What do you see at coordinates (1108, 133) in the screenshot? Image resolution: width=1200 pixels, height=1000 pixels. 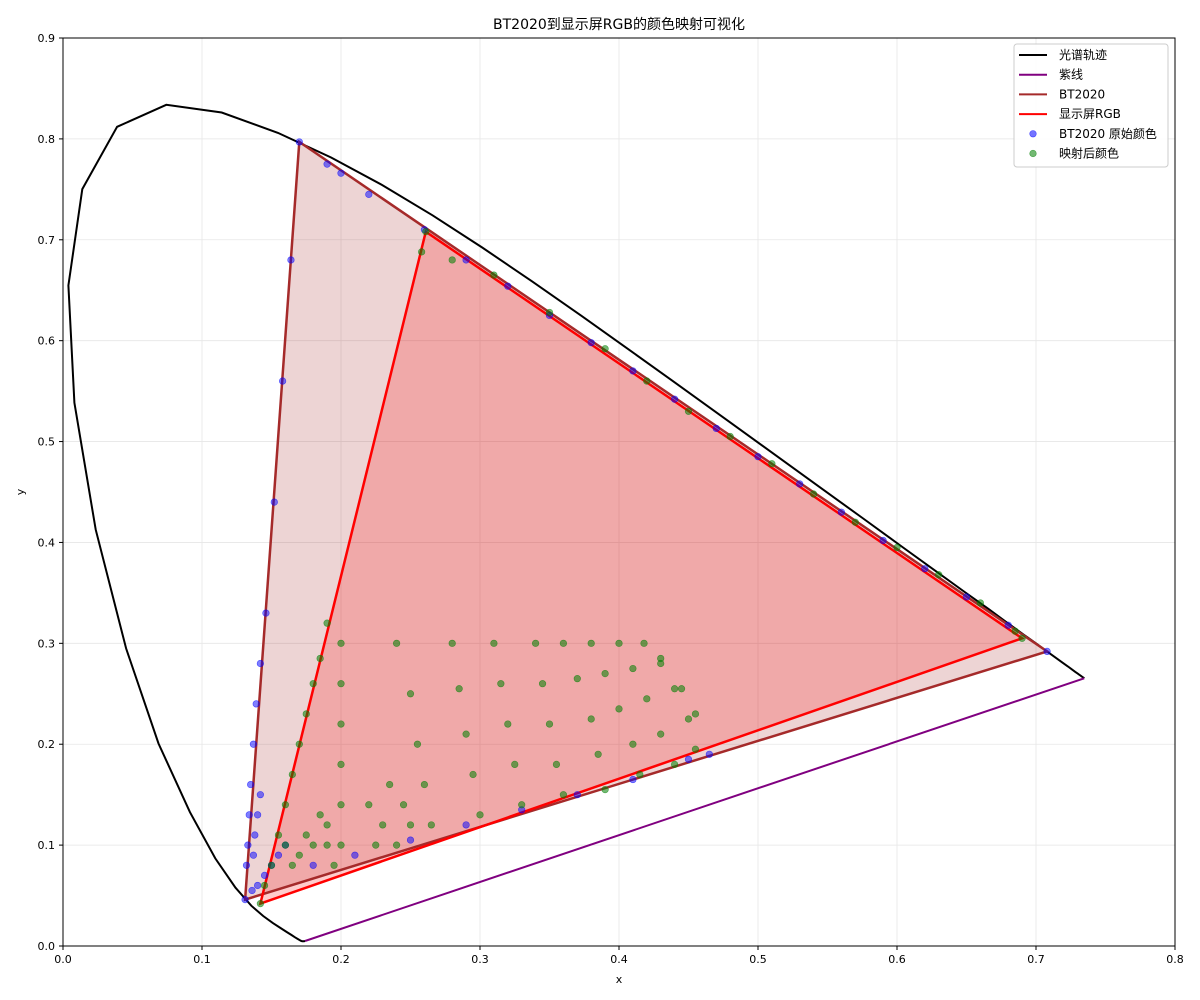 I see `legend-bt2020-original-label: BT2020 原始颜色` at bounding box center [1108, 133].